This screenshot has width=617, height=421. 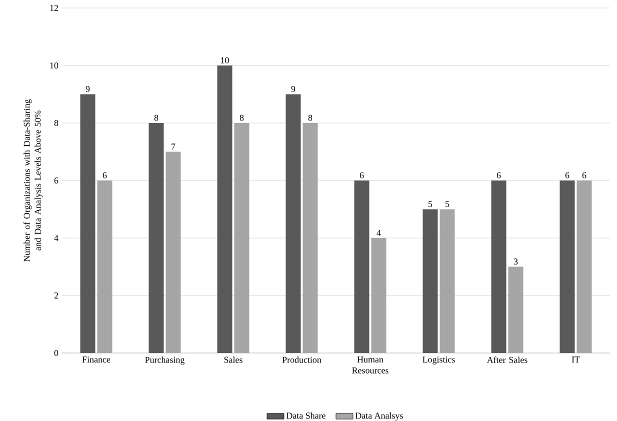 I want to click on data-label: 7, so click(x=174, y=147).